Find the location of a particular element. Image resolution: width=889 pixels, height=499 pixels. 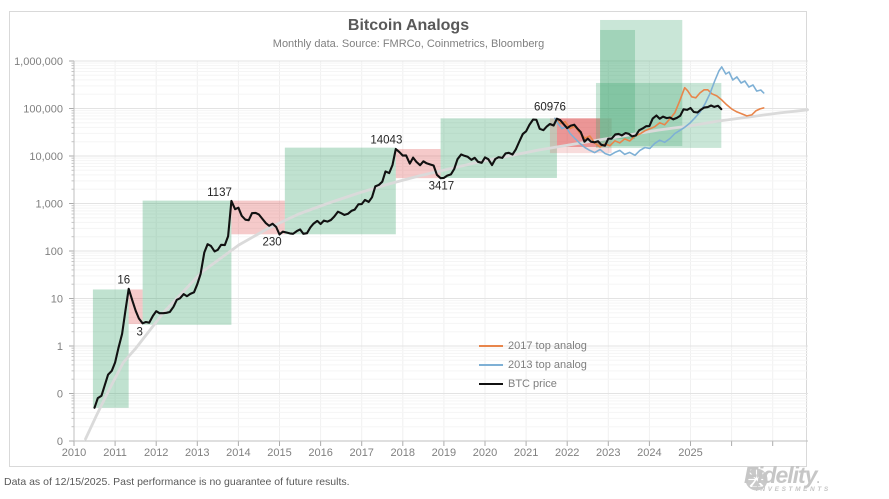

y-tick-label: 10,000 is located at coordinates (46, 157).